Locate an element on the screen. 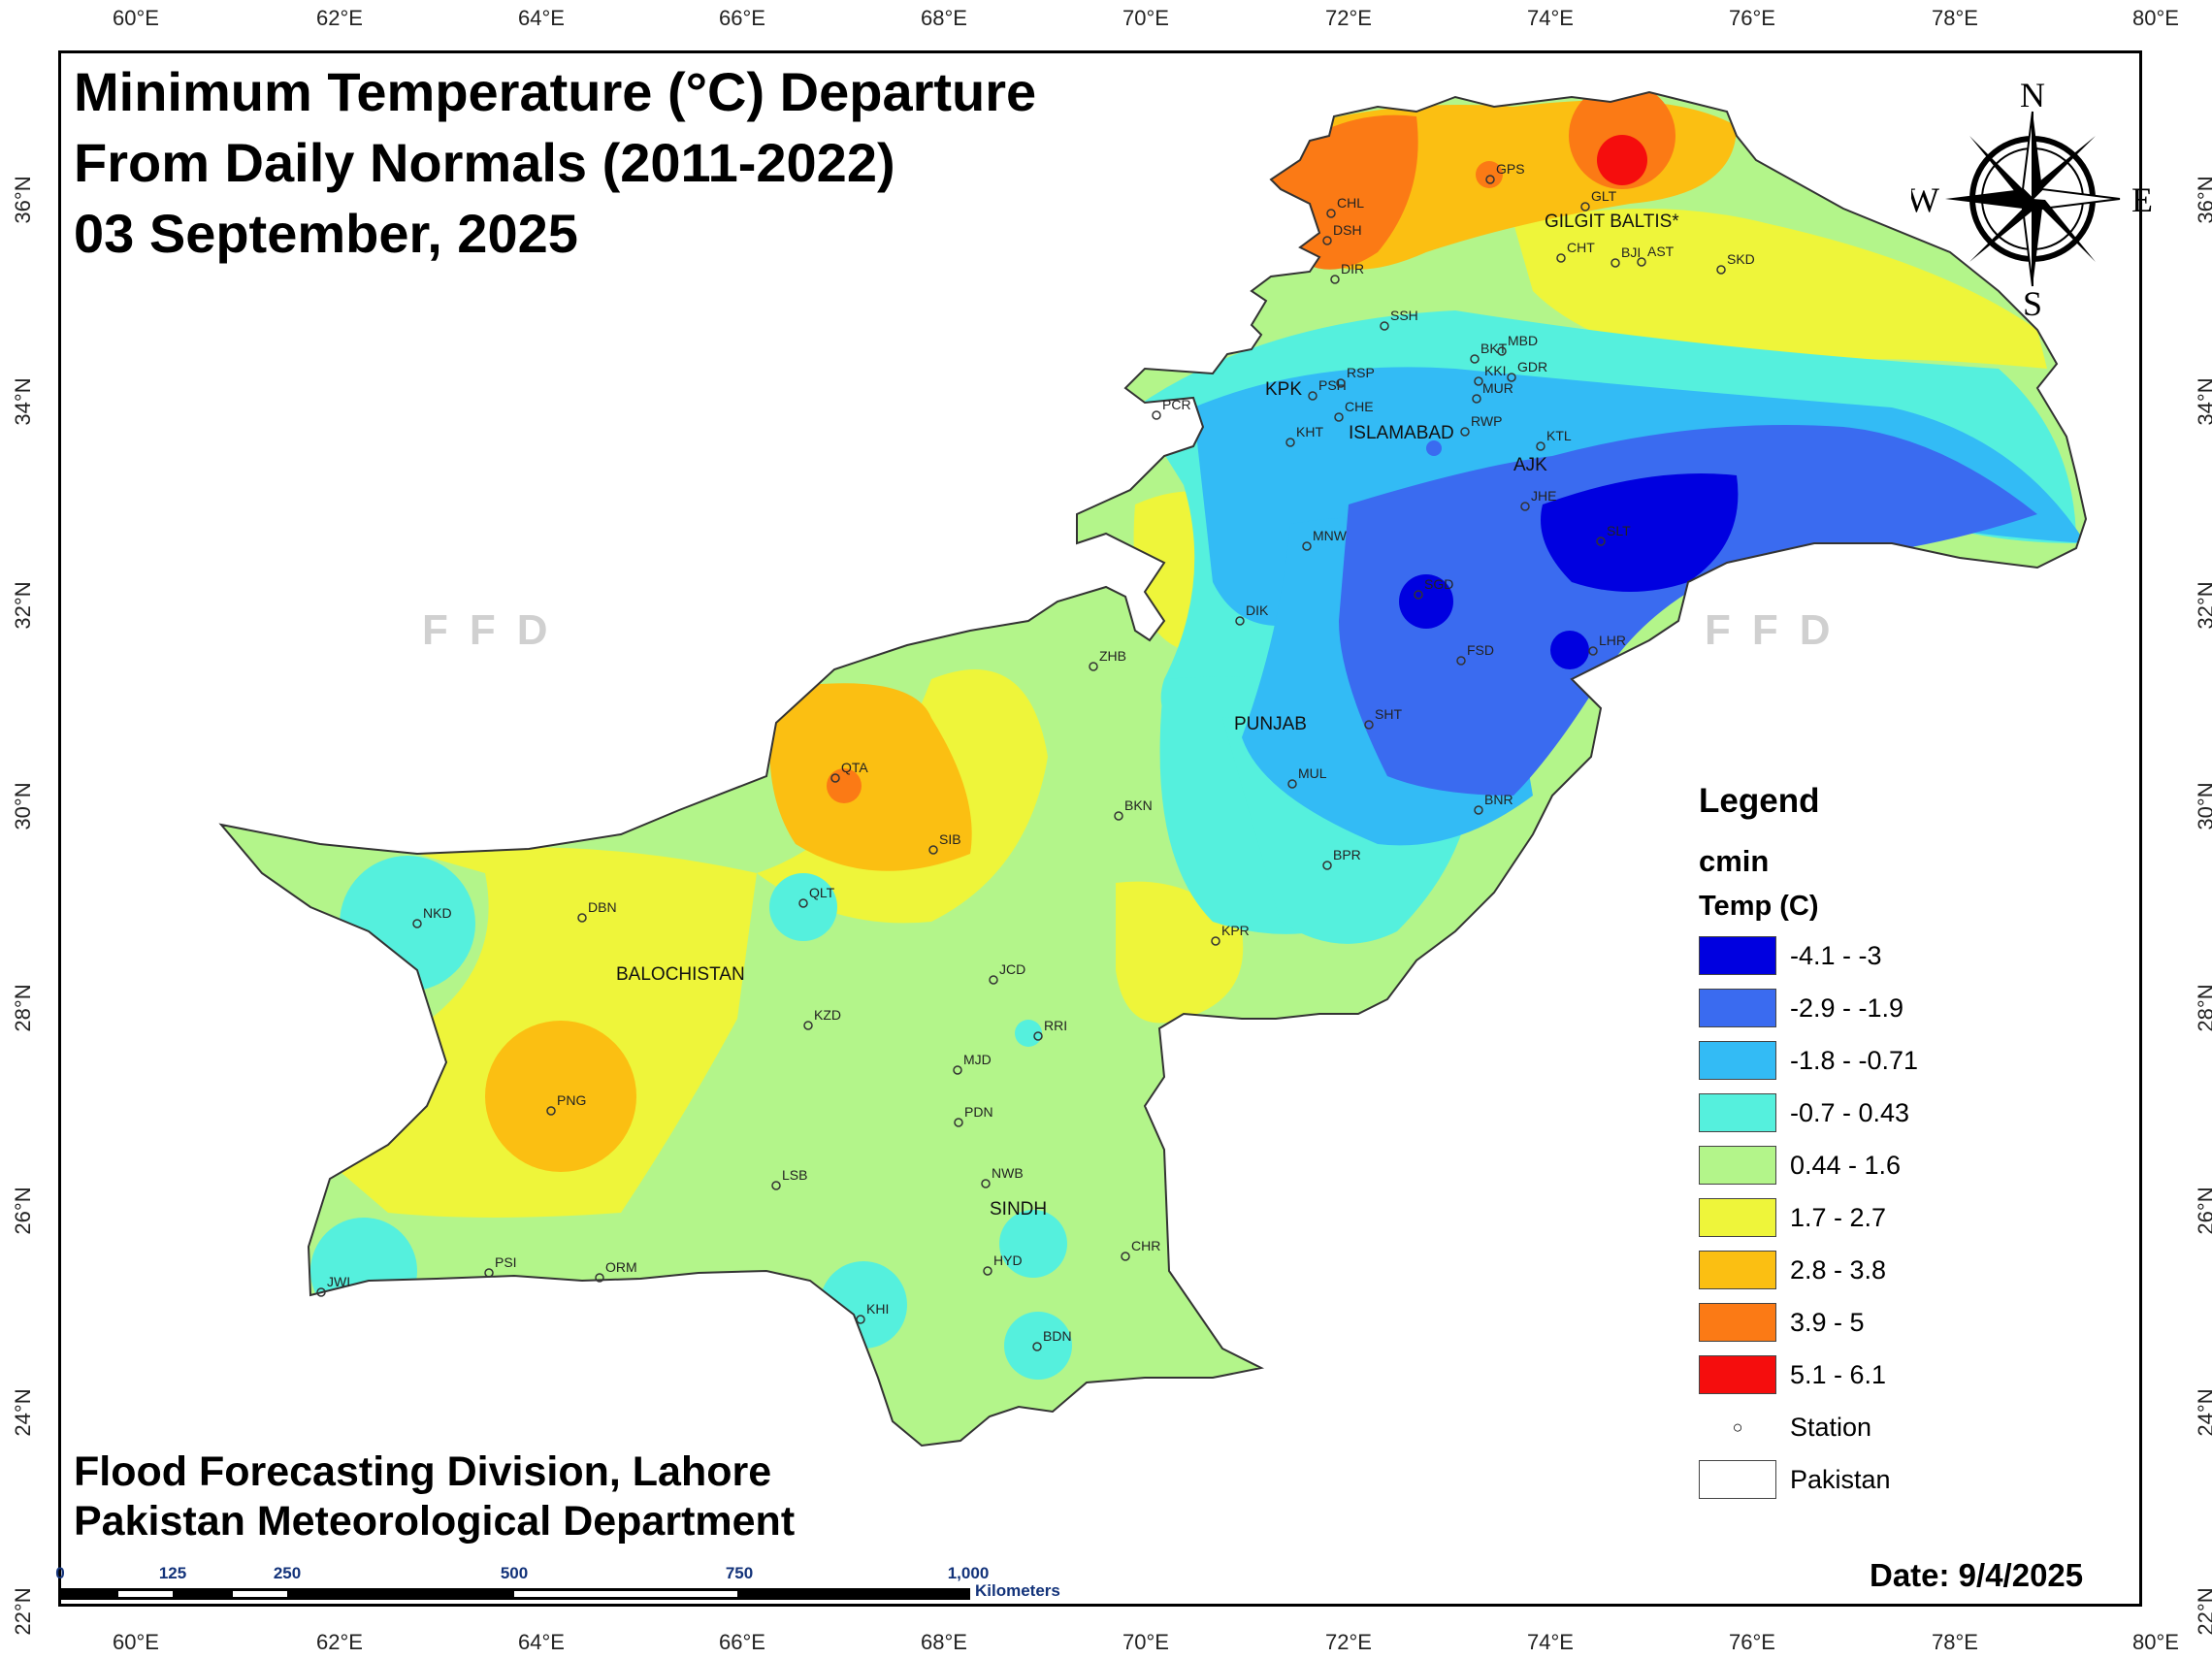  longitude-tick-bot: 72°E is located at coordinates (1348, 1642).